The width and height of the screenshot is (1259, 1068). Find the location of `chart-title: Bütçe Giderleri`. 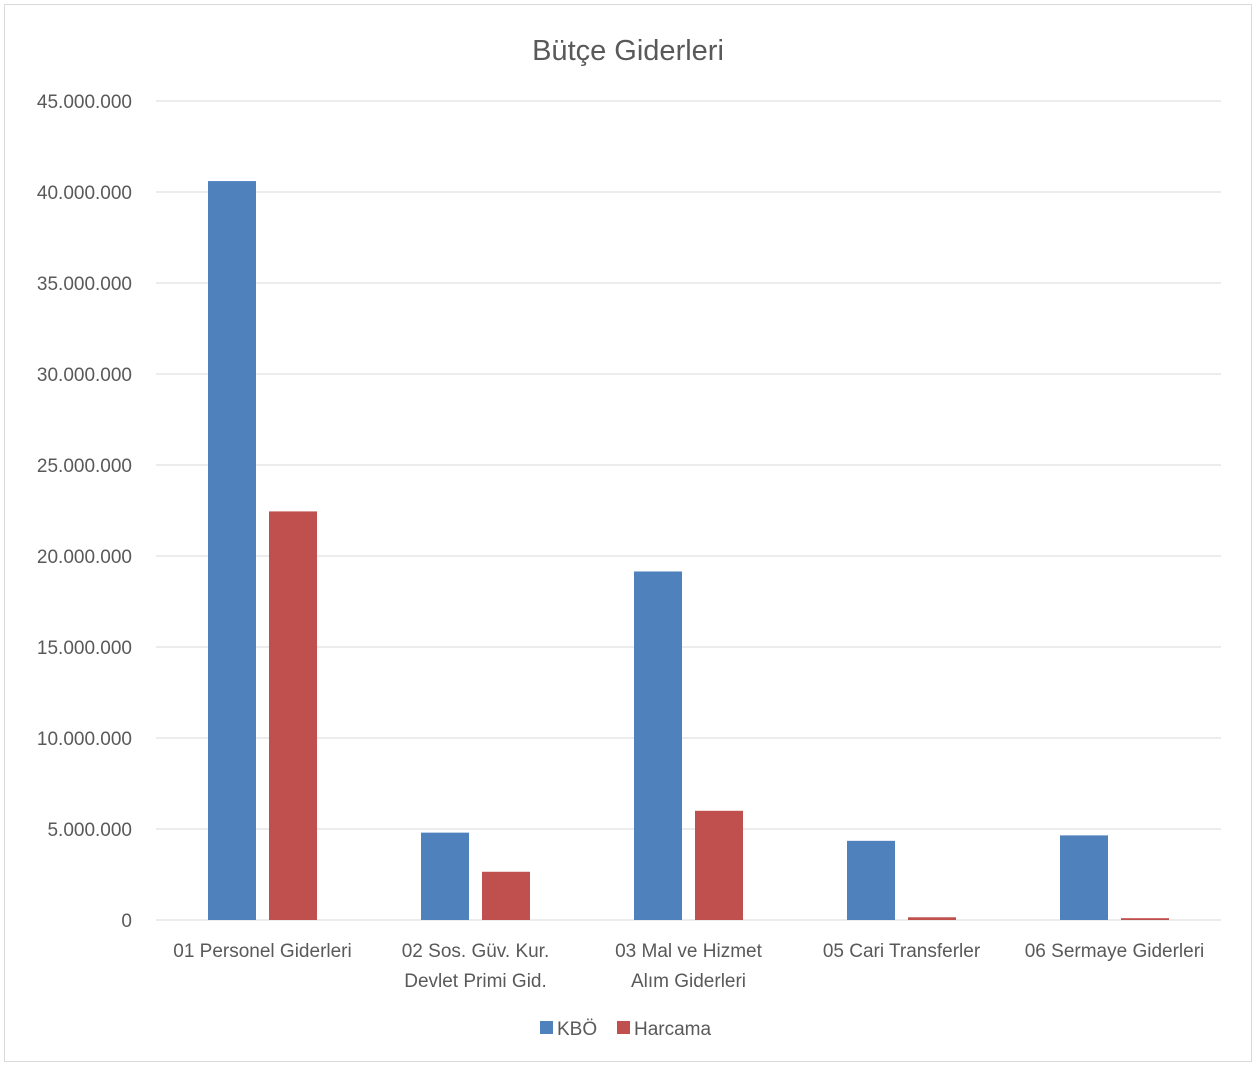

chart-title: Bütçe Giderleri is located at coordinates (628, 51).